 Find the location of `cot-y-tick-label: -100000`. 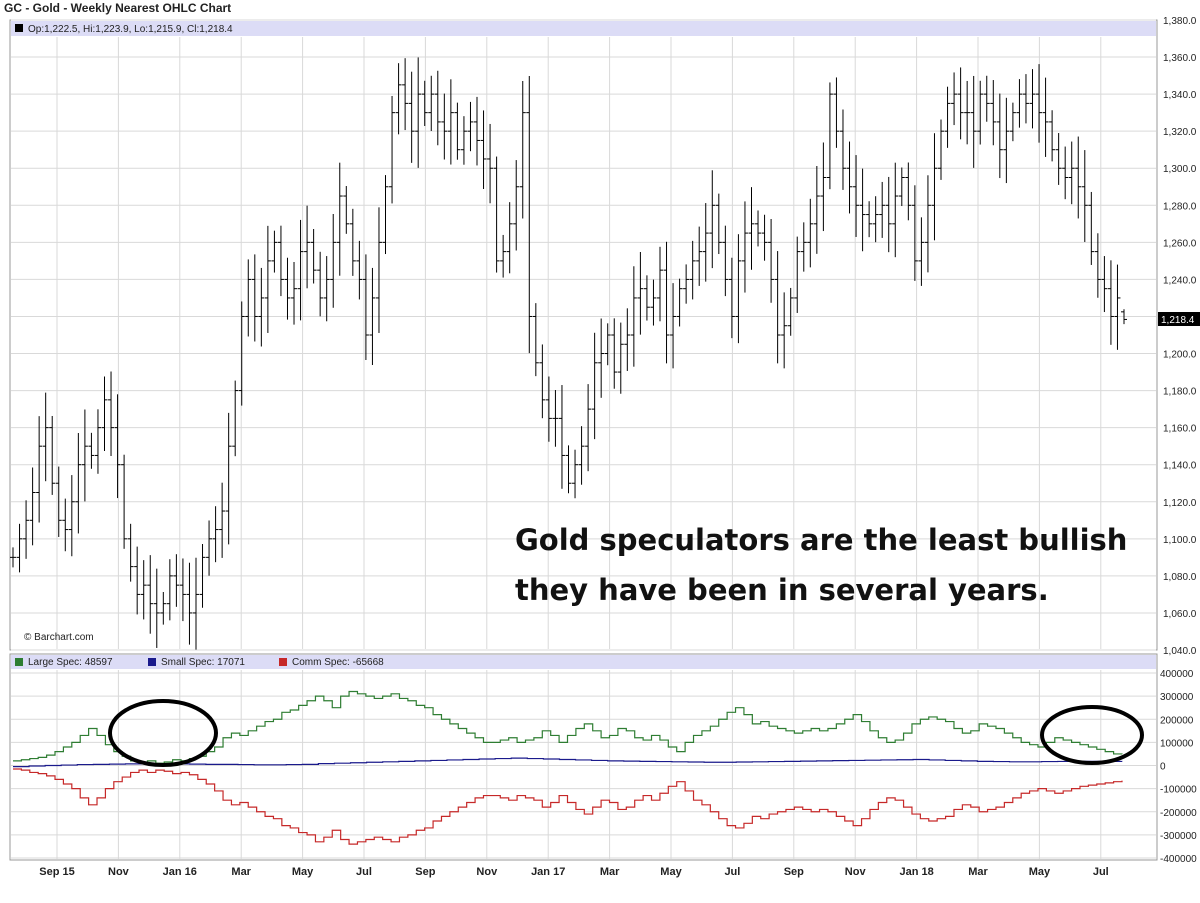

cot-y-tick-label: -100000 is located at coordinates (1178, 790).